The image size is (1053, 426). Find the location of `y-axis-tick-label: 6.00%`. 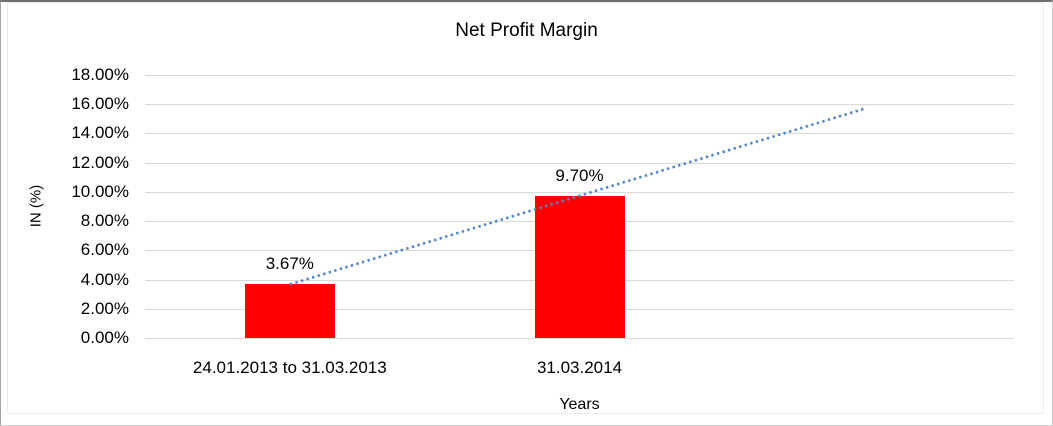

y-axis-tick-label: 6.00% is located at coordinates (104, 250).